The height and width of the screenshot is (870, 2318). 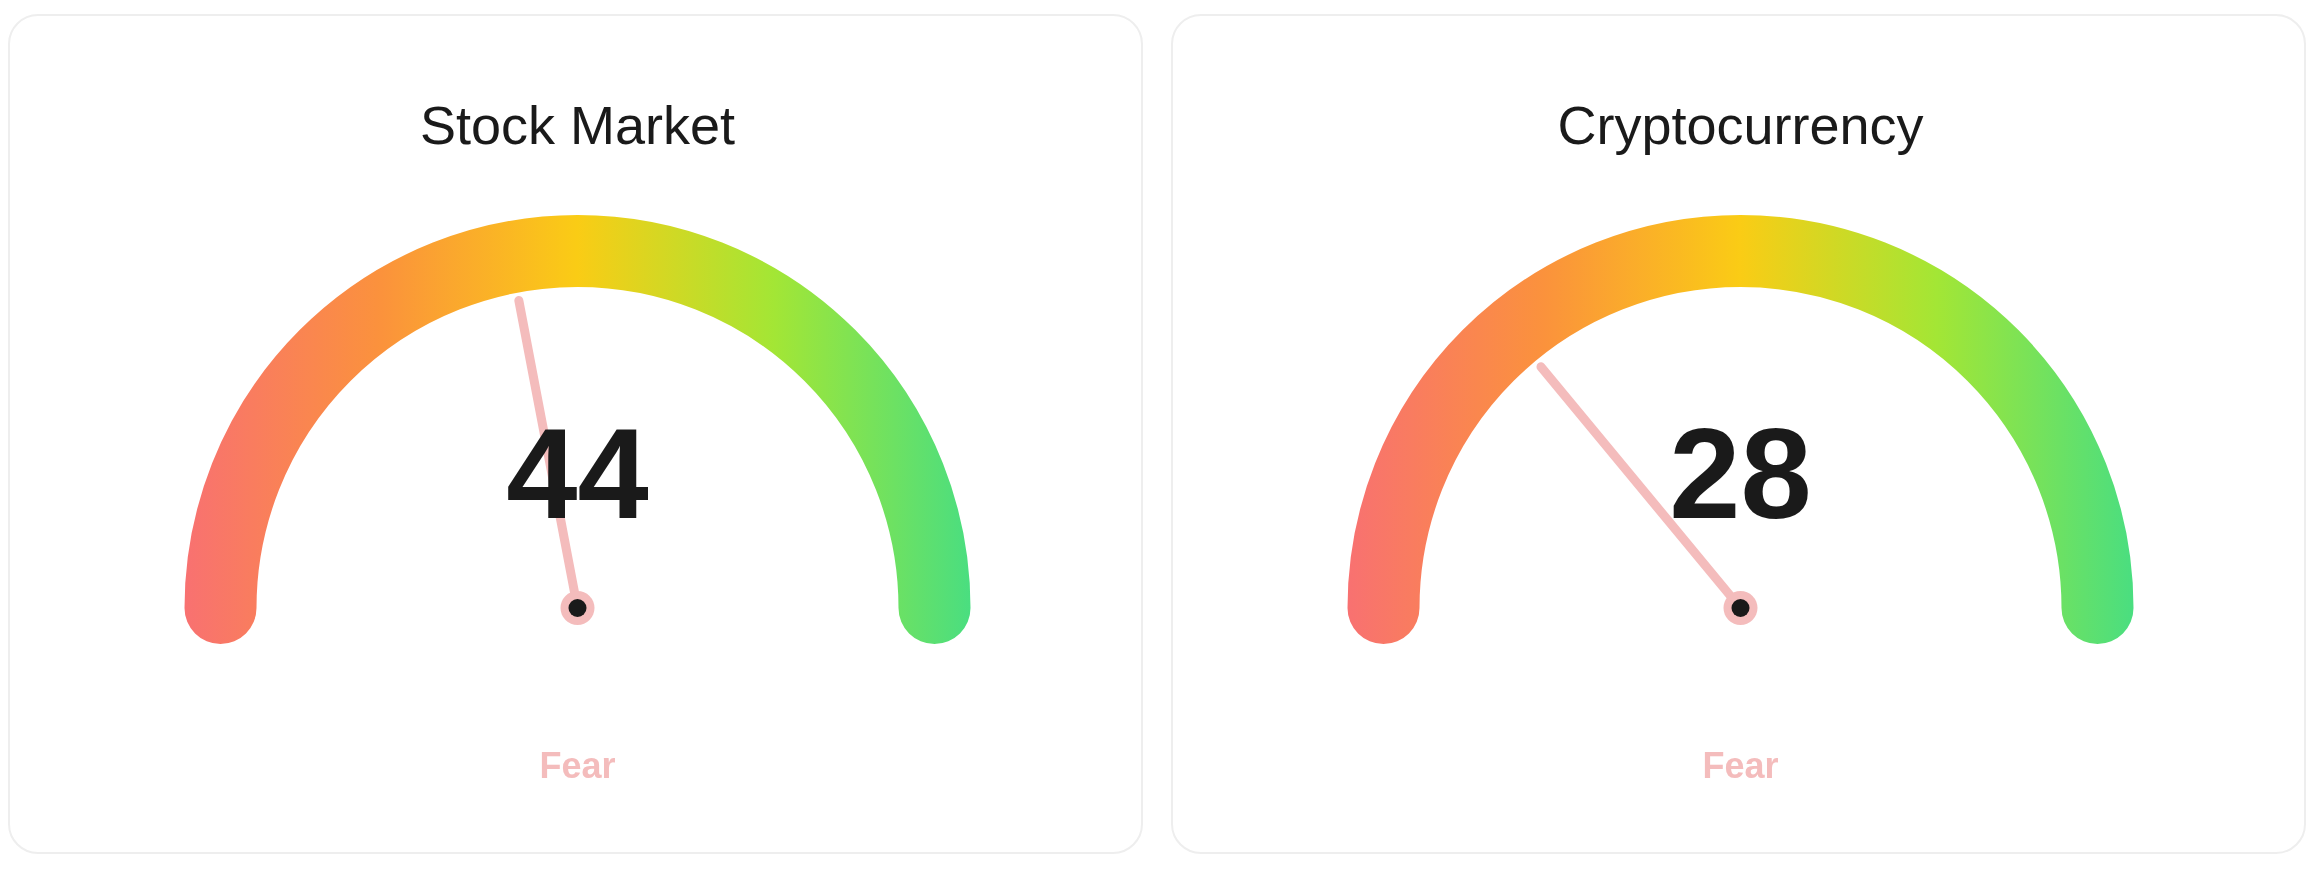 I want to click on data-label: 28, so click(x=1740, y=473).